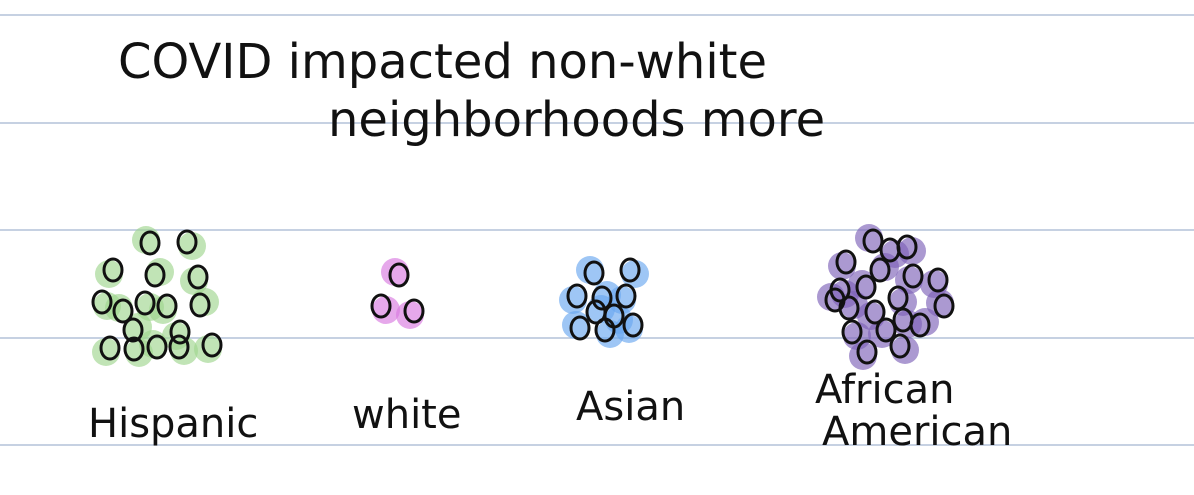 Image resolution: width=1194 pixels, height=495 pixels. What do you see at coordinates (576, 120) in the screenshot?
I see `title-line-2: neighborhoods more` at bounding box center [576, 120].